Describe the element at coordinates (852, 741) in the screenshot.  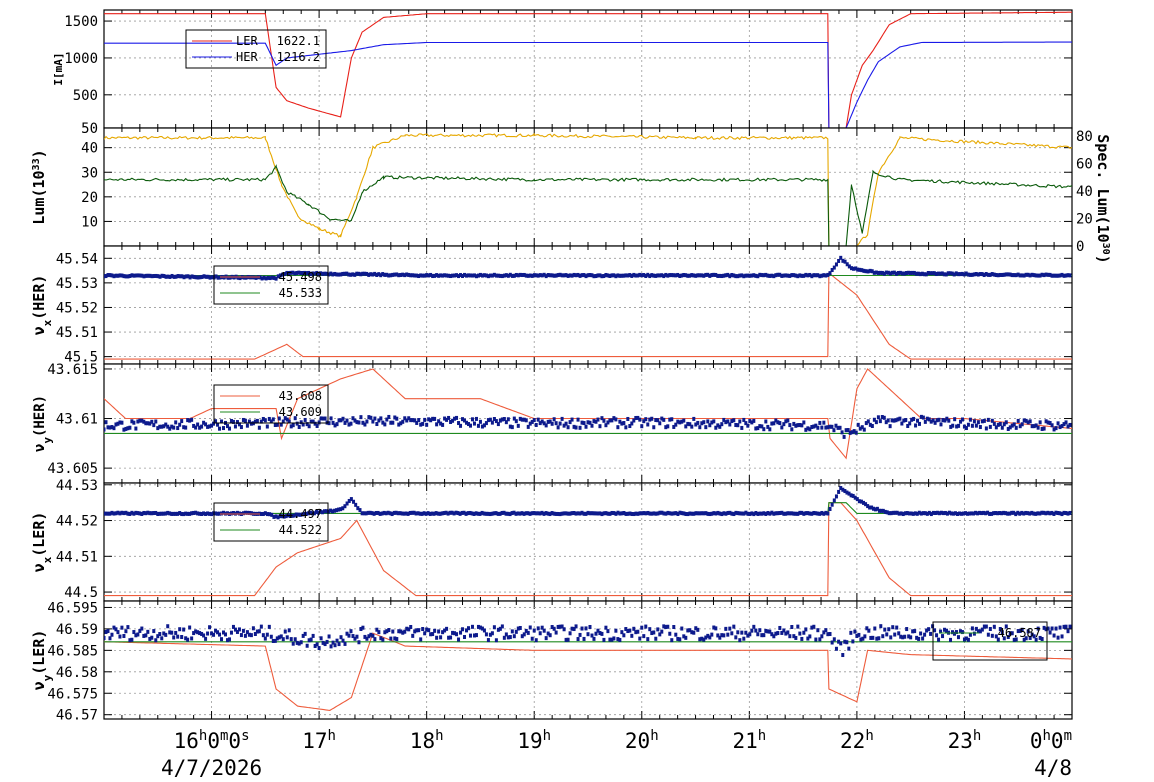
I see `x-tick-label-hour: 22` at that location.